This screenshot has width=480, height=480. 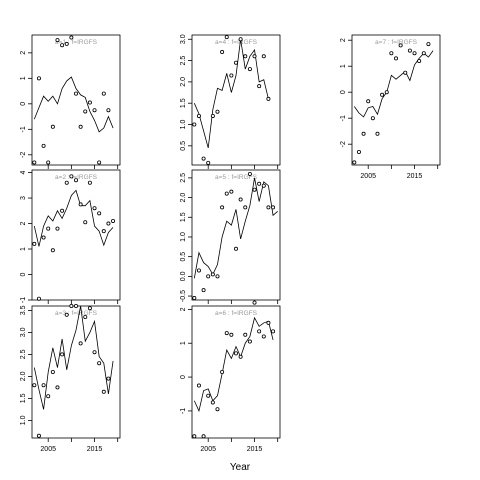 What do you see at coordinates (23, 300) in the screenshot?
I see `y-tick-label: -1` at bounding box center [23, 300].